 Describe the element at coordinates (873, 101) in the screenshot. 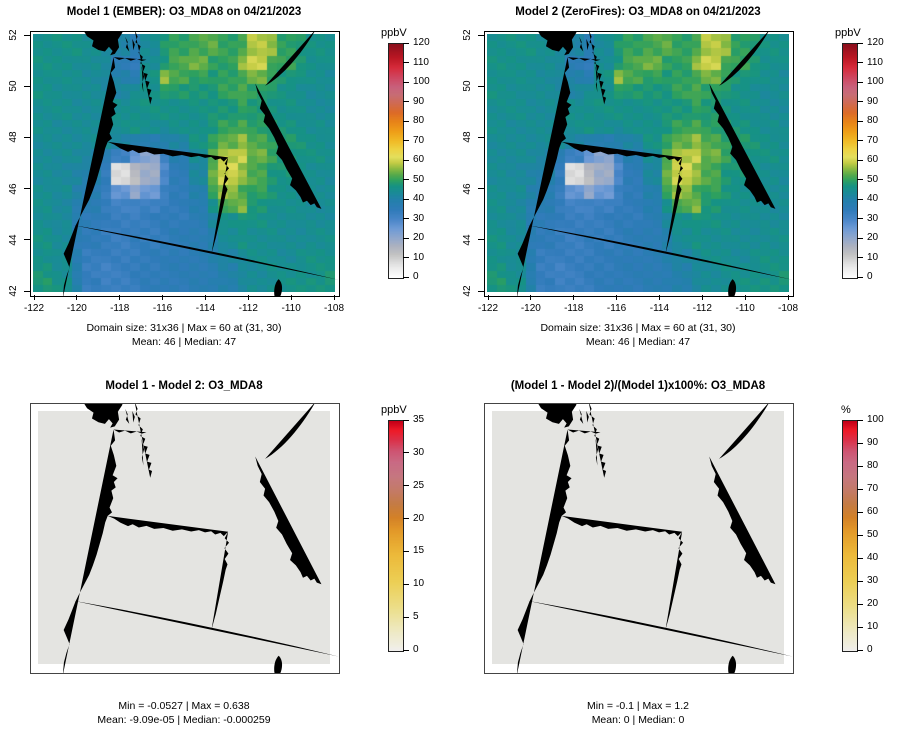

I see `colorbar-tick-label: 90` at that location.